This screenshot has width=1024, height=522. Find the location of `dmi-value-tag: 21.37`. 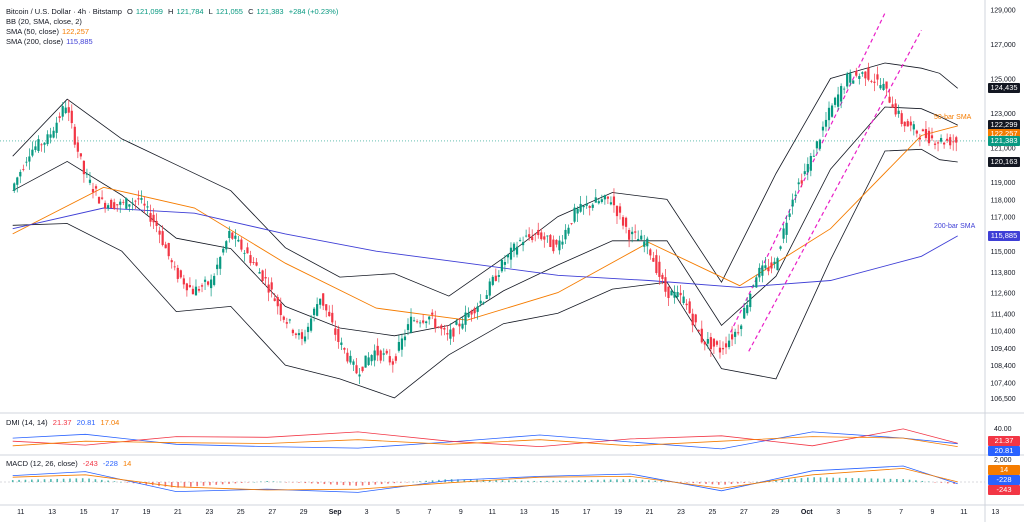

dmi-value-tag: 21.37 is located at coordinates (1004, 441).